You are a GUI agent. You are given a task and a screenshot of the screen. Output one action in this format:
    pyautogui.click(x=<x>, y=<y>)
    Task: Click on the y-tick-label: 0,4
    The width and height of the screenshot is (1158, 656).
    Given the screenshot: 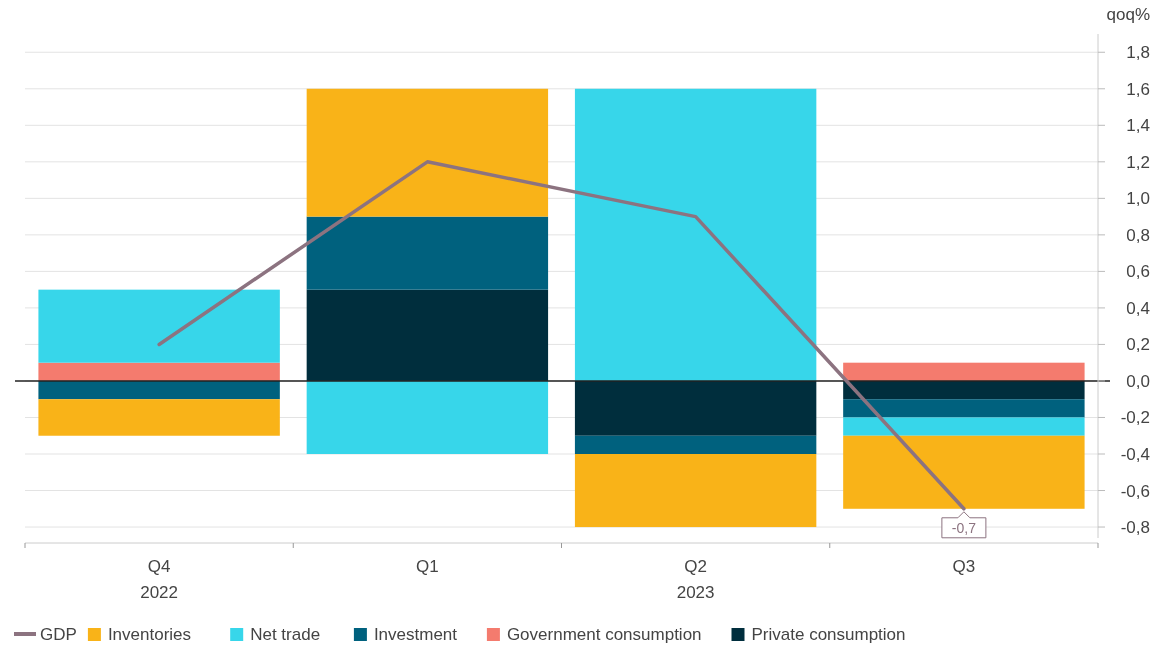 What is the action you would take?
    pyautogui.click(x=1138, y=308)
    